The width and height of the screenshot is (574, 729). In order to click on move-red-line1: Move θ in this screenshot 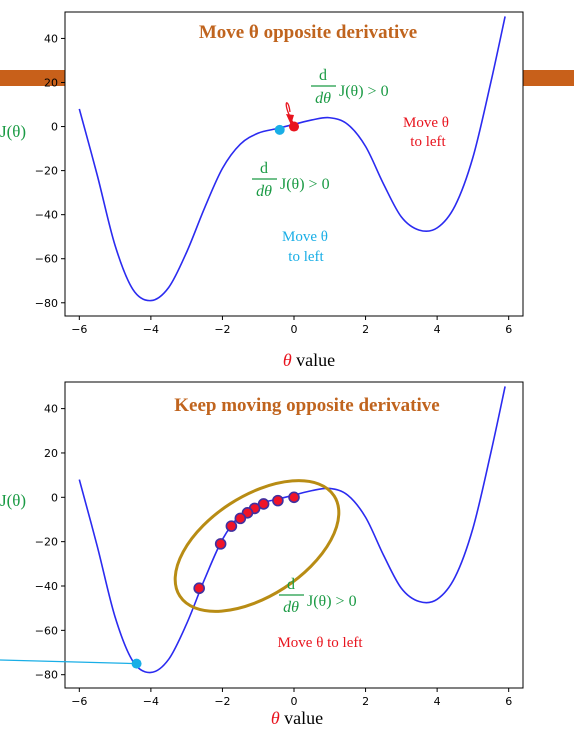, I will do `click(426, 123)`.